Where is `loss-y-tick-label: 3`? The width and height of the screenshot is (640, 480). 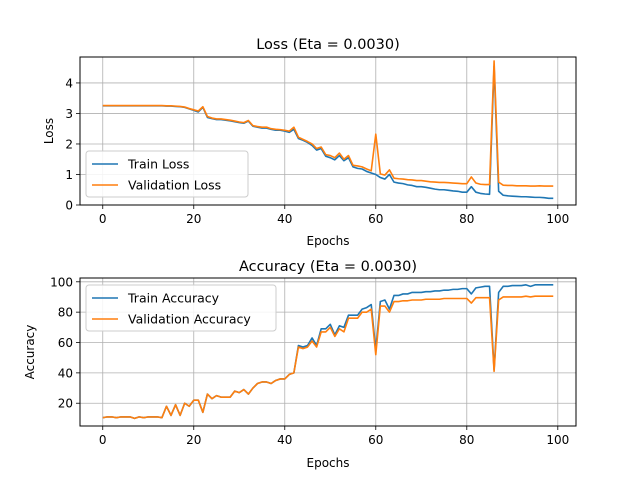 loss-y-tick-label: 3 is located at coordinates (69, 114).